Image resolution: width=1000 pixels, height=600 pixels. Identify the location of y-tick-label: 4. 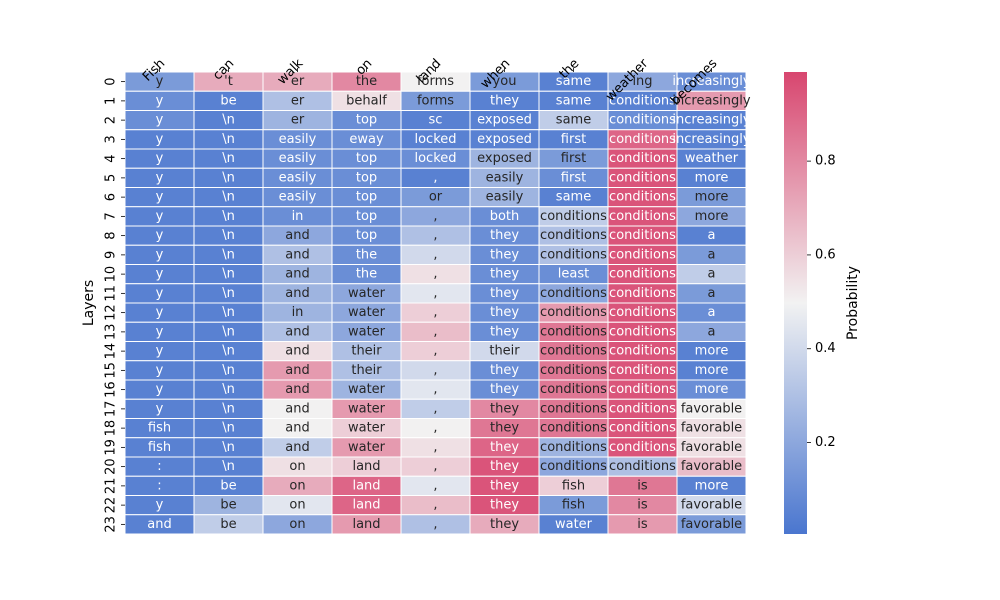
(111, 158).